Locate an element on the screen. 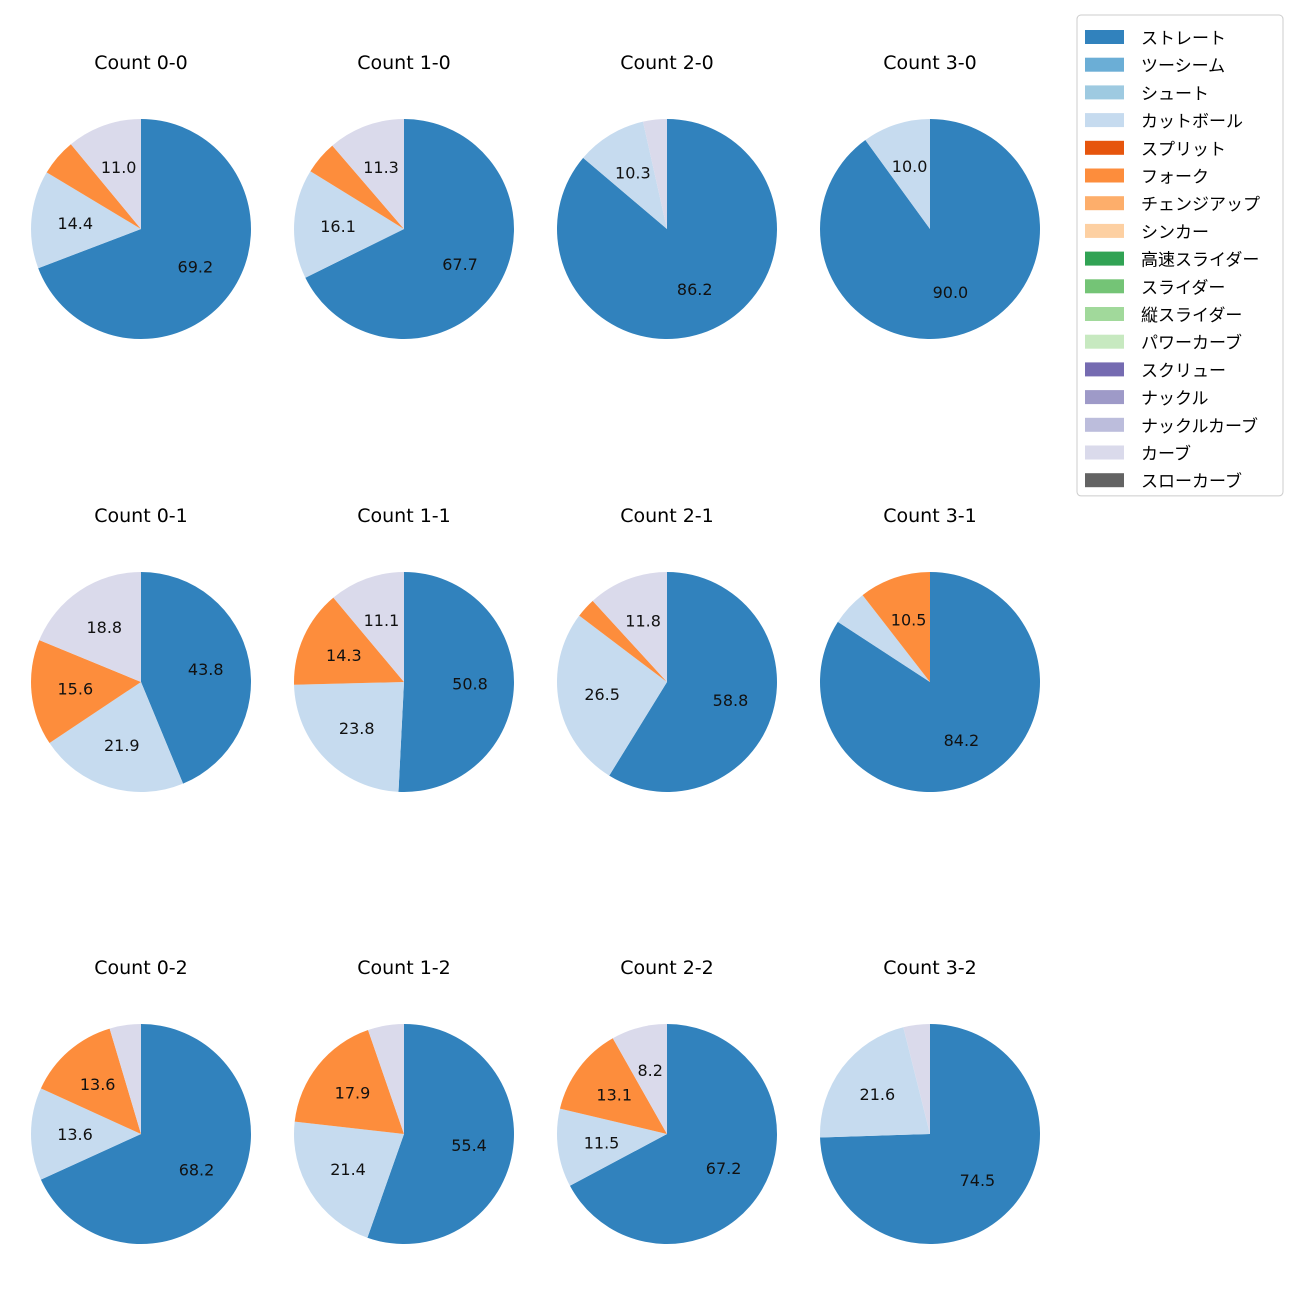 The height and width of the screenshot is (1300, 1300). pie-count-0-1: Count 0-1 43.8 21.9 15.6 18.8 is located at coordinates (140, 648).